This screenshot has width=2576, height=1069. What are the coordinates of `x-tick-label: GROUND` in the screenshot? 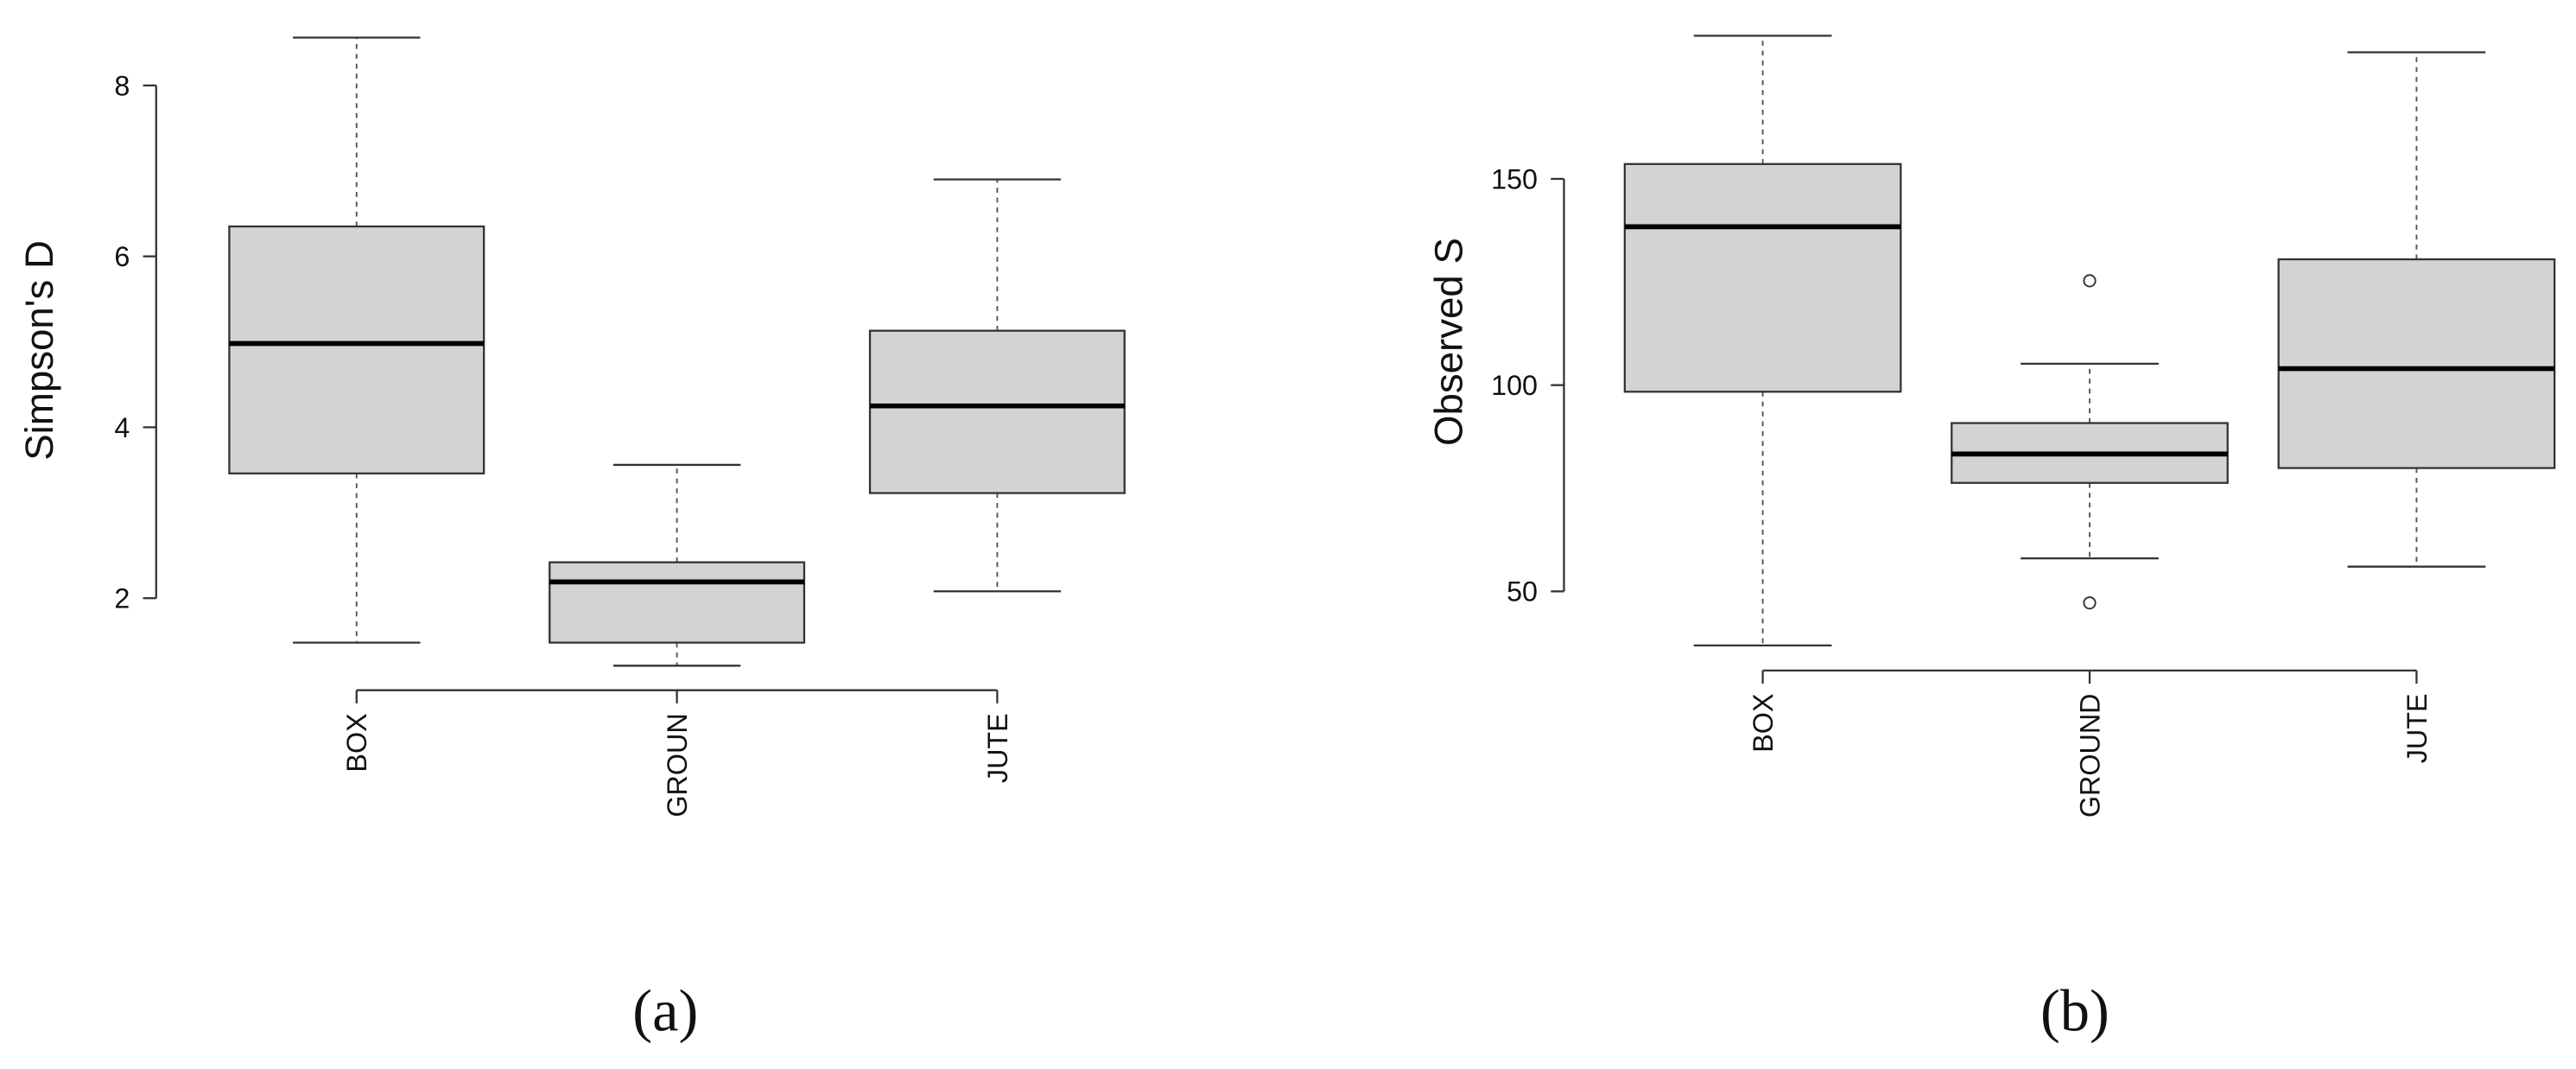 It's located at (2089, 755).